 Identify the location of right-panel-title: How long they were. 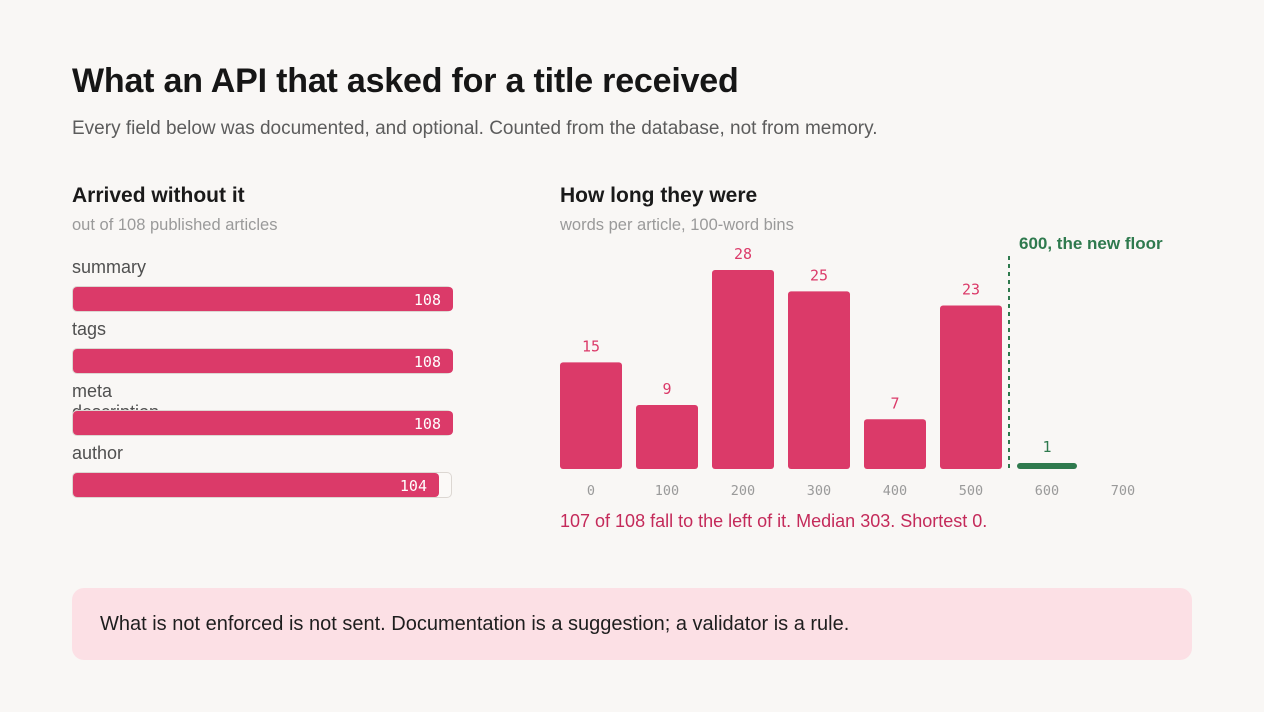
(659, 195).